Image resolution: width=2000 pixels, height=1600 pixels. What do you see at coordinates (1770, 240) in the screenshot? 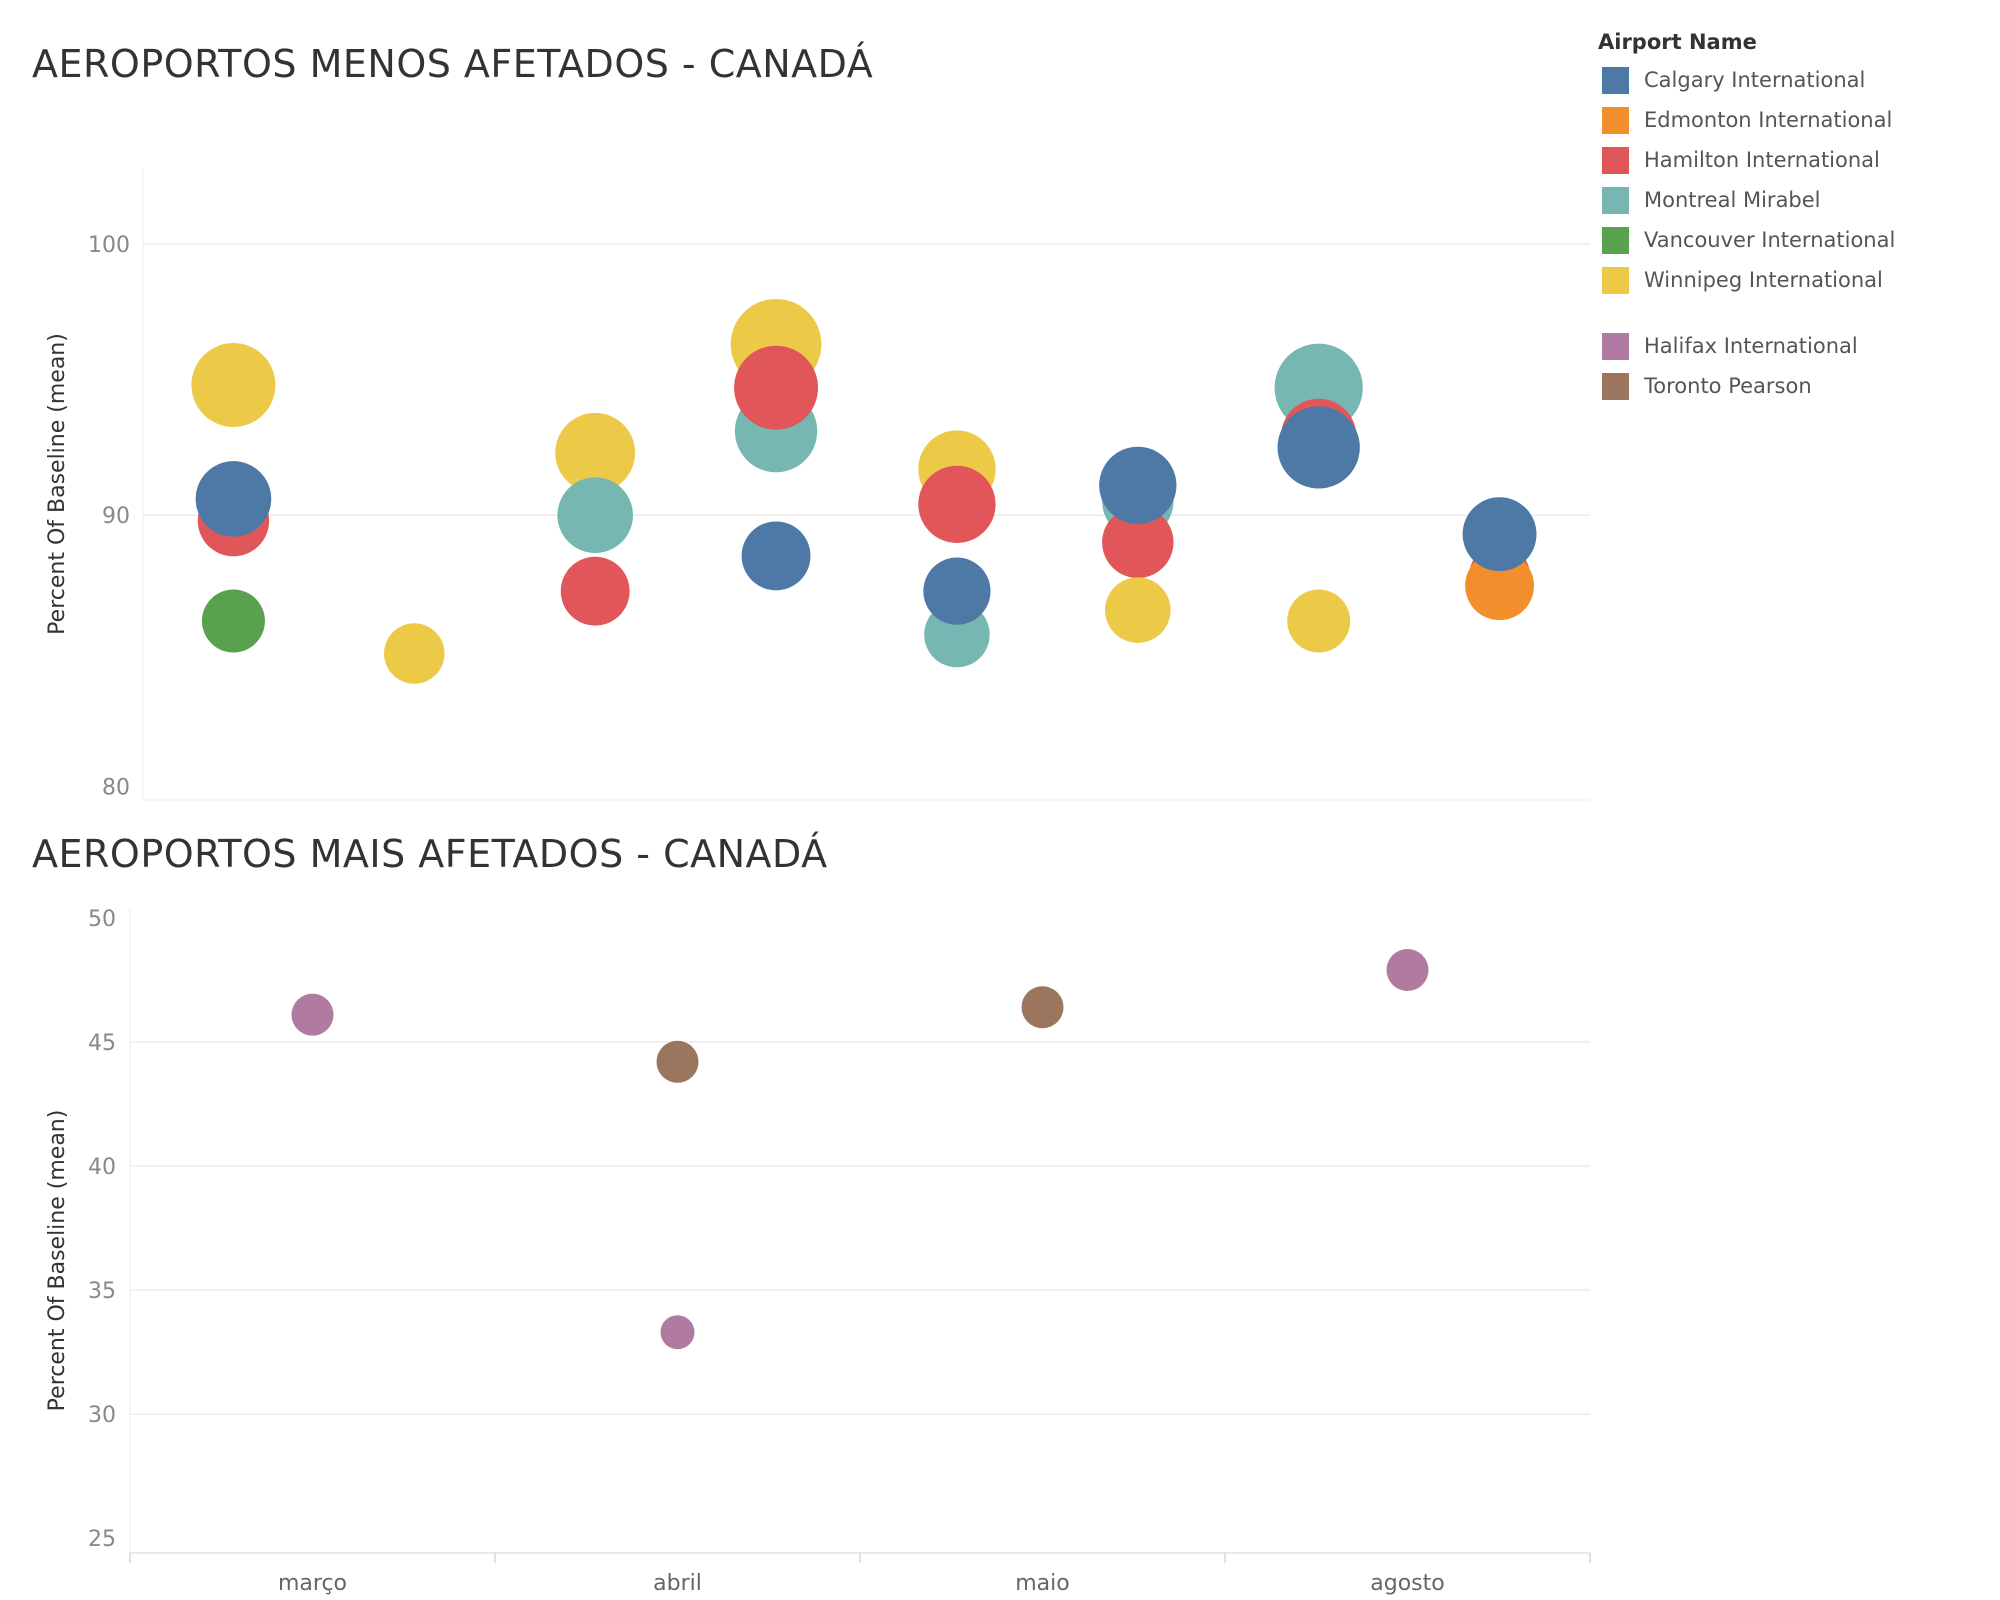
I see `legend-label: Vancouver International` at bounding box center [1770, 240].